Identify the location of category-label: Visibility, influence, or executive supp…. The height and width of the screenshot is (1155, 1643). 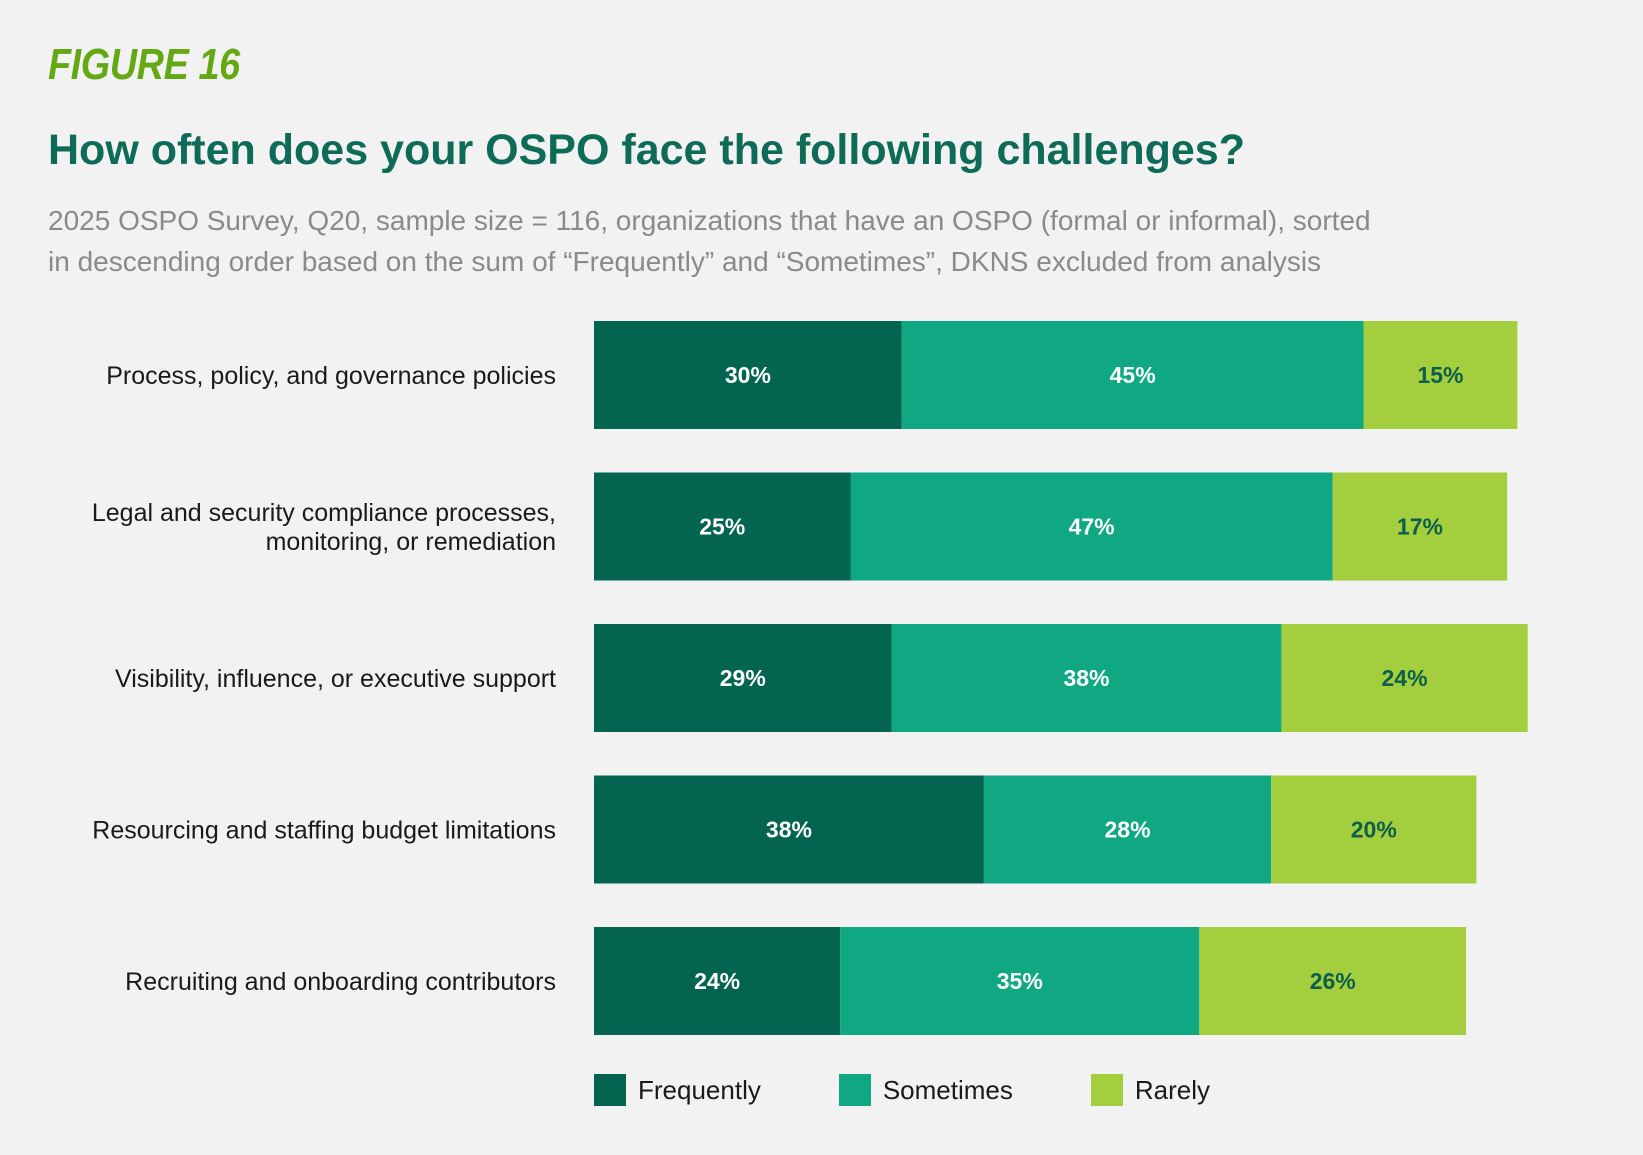
(335, 679).